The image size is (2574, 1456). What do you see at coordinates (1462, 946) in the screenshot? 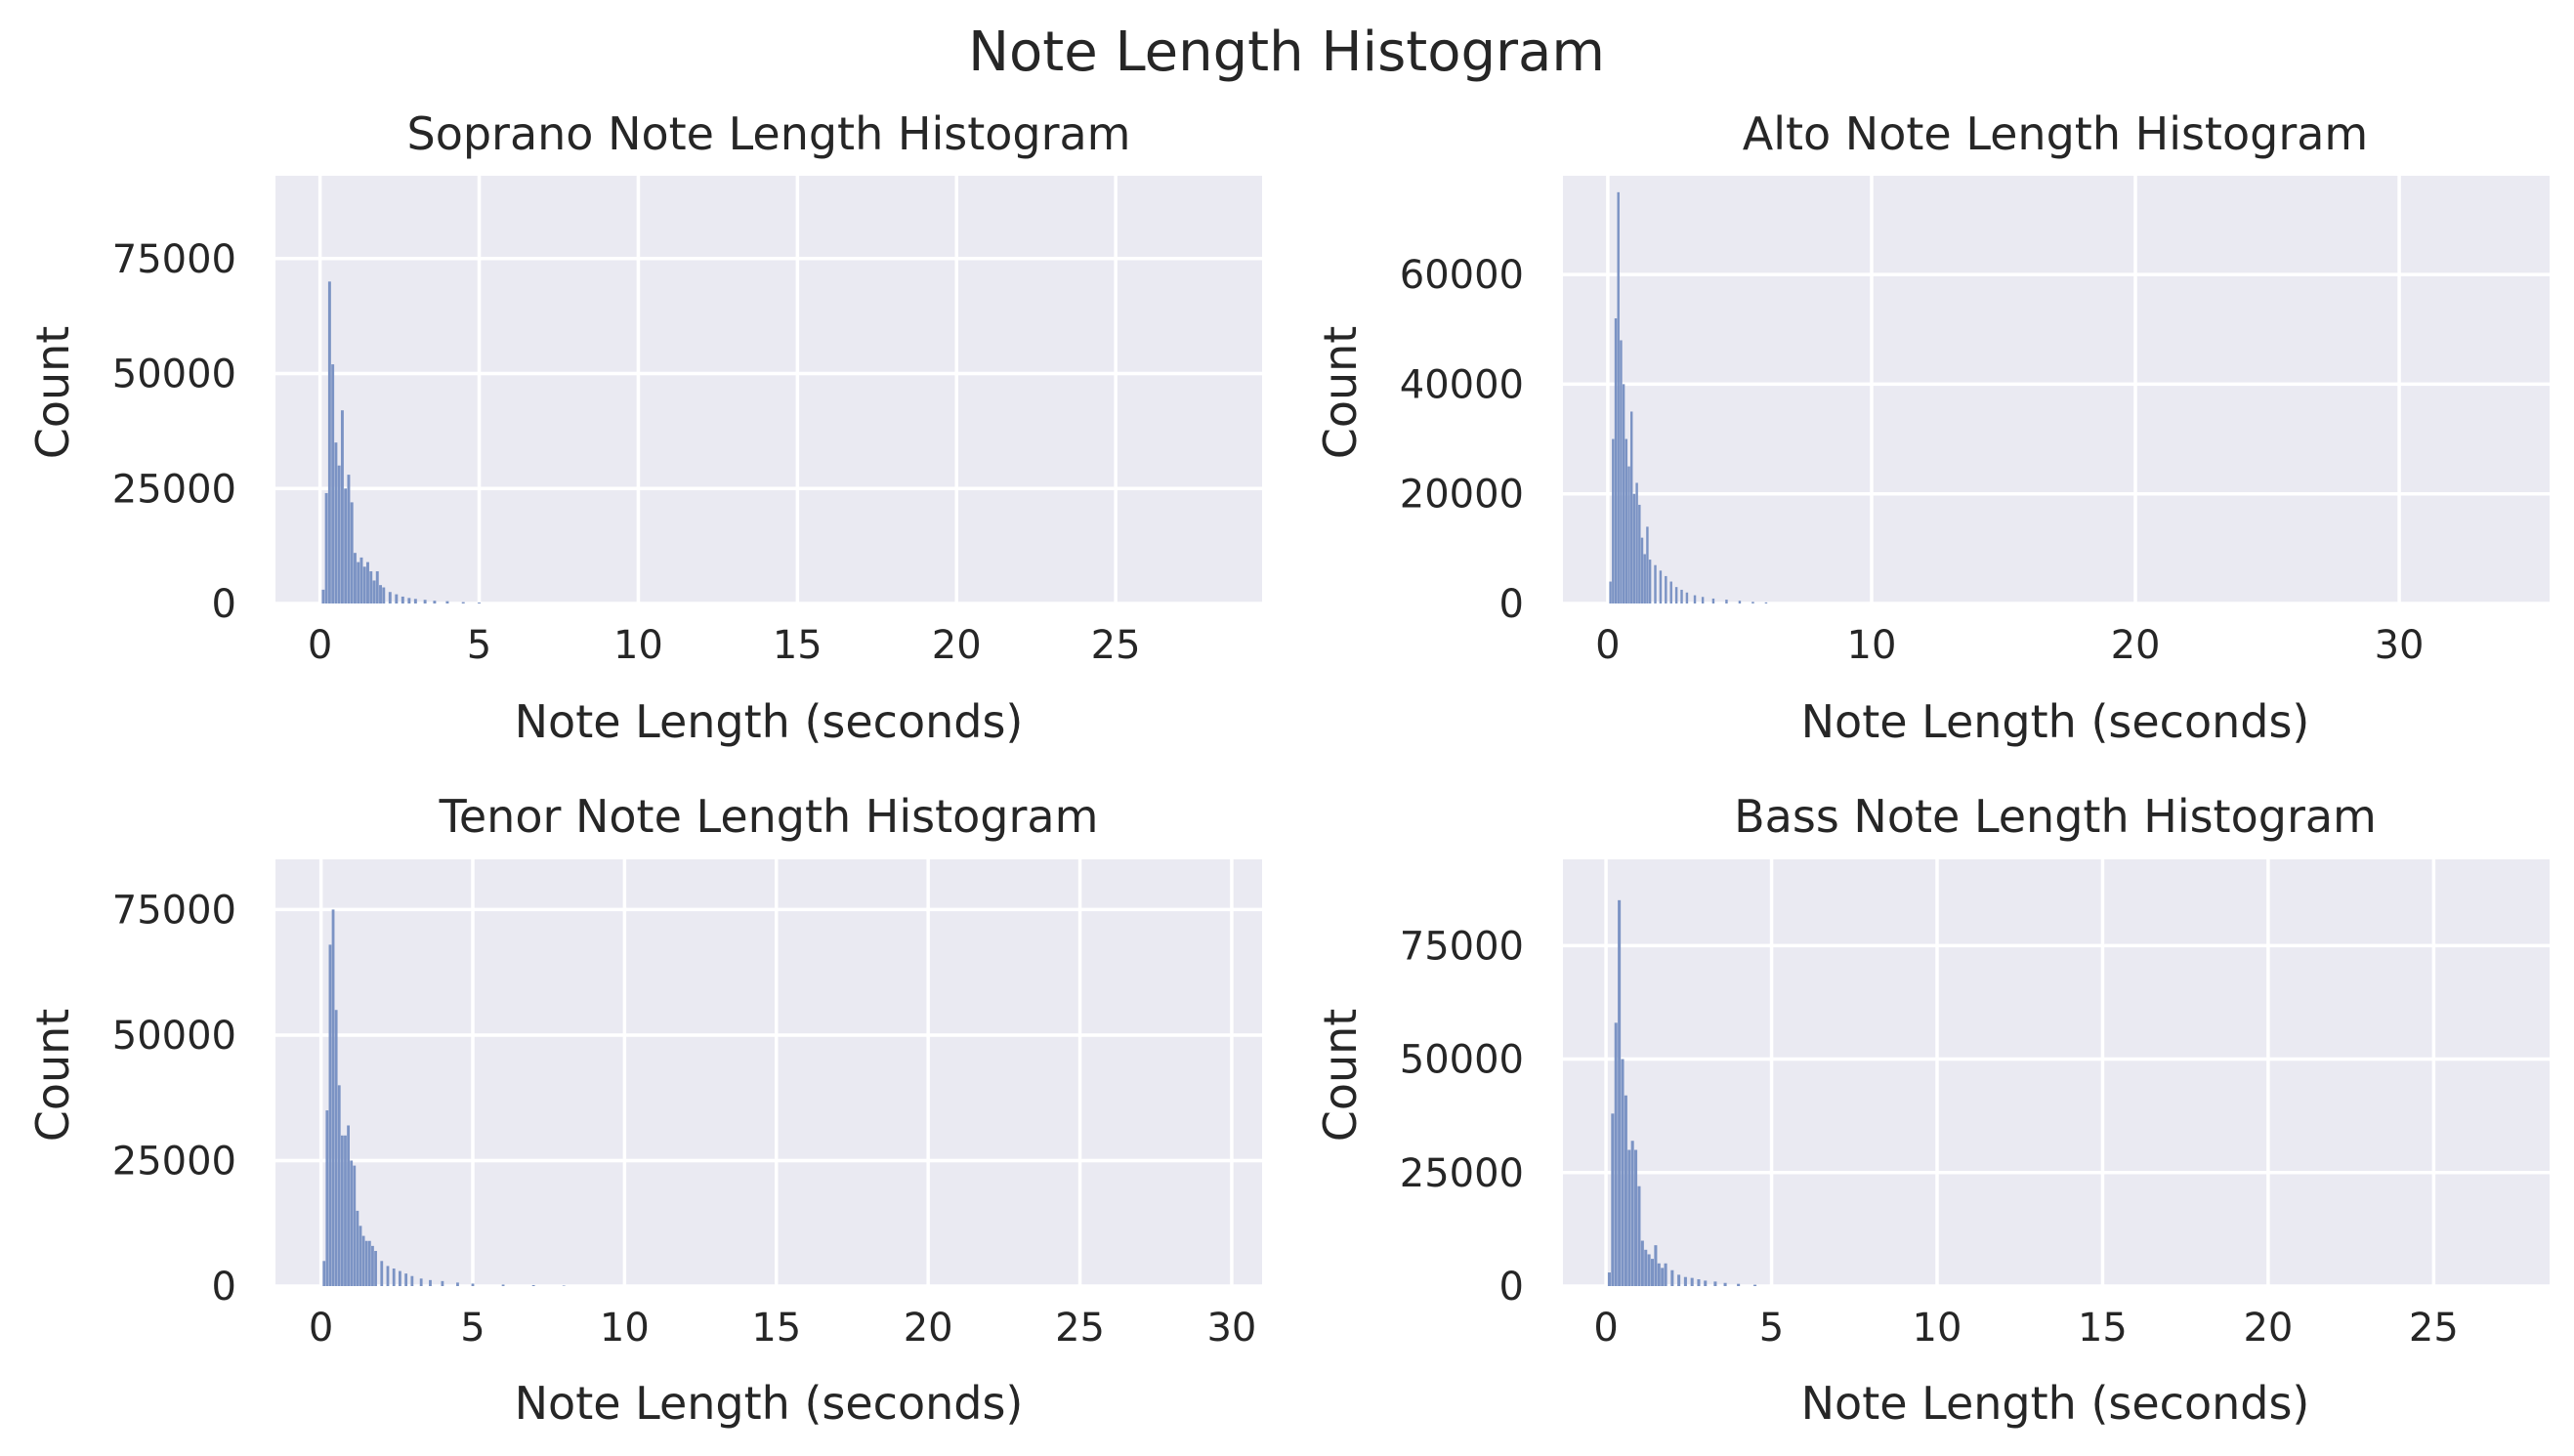
I see `bass-y-tick-label: 75000` at bounding box center [1462, 946].